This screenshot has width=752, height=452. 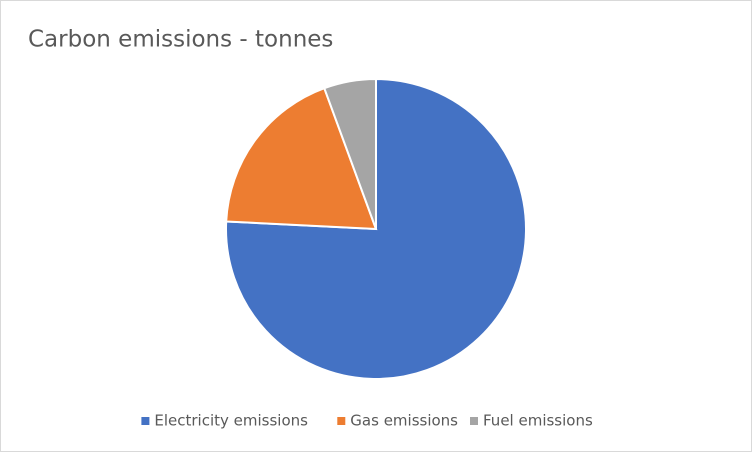 What do you see at coordinates (538, 421) in the screenshot?
I see `legend-label: Fuel emissions` at bounding box center [538, 421].